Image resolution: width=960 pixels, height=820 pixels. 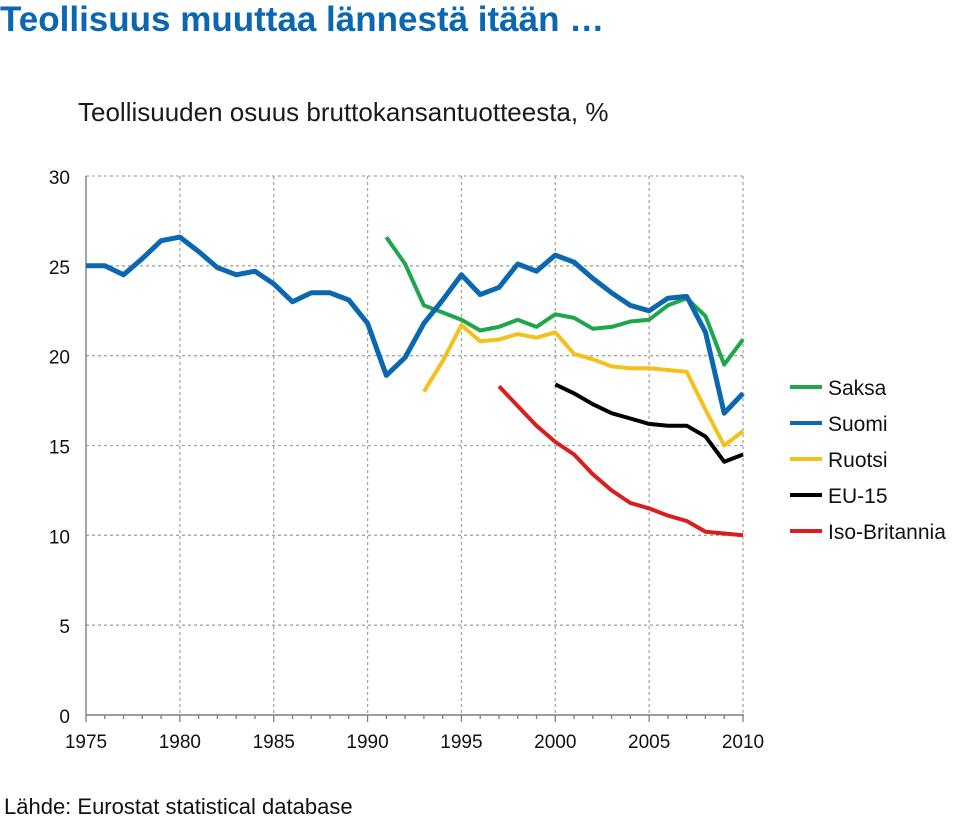 What do you see at coordinates (86, 742) in the screenshot?
I see `x-tick-label: 1975` at bounding box center [86, 742].